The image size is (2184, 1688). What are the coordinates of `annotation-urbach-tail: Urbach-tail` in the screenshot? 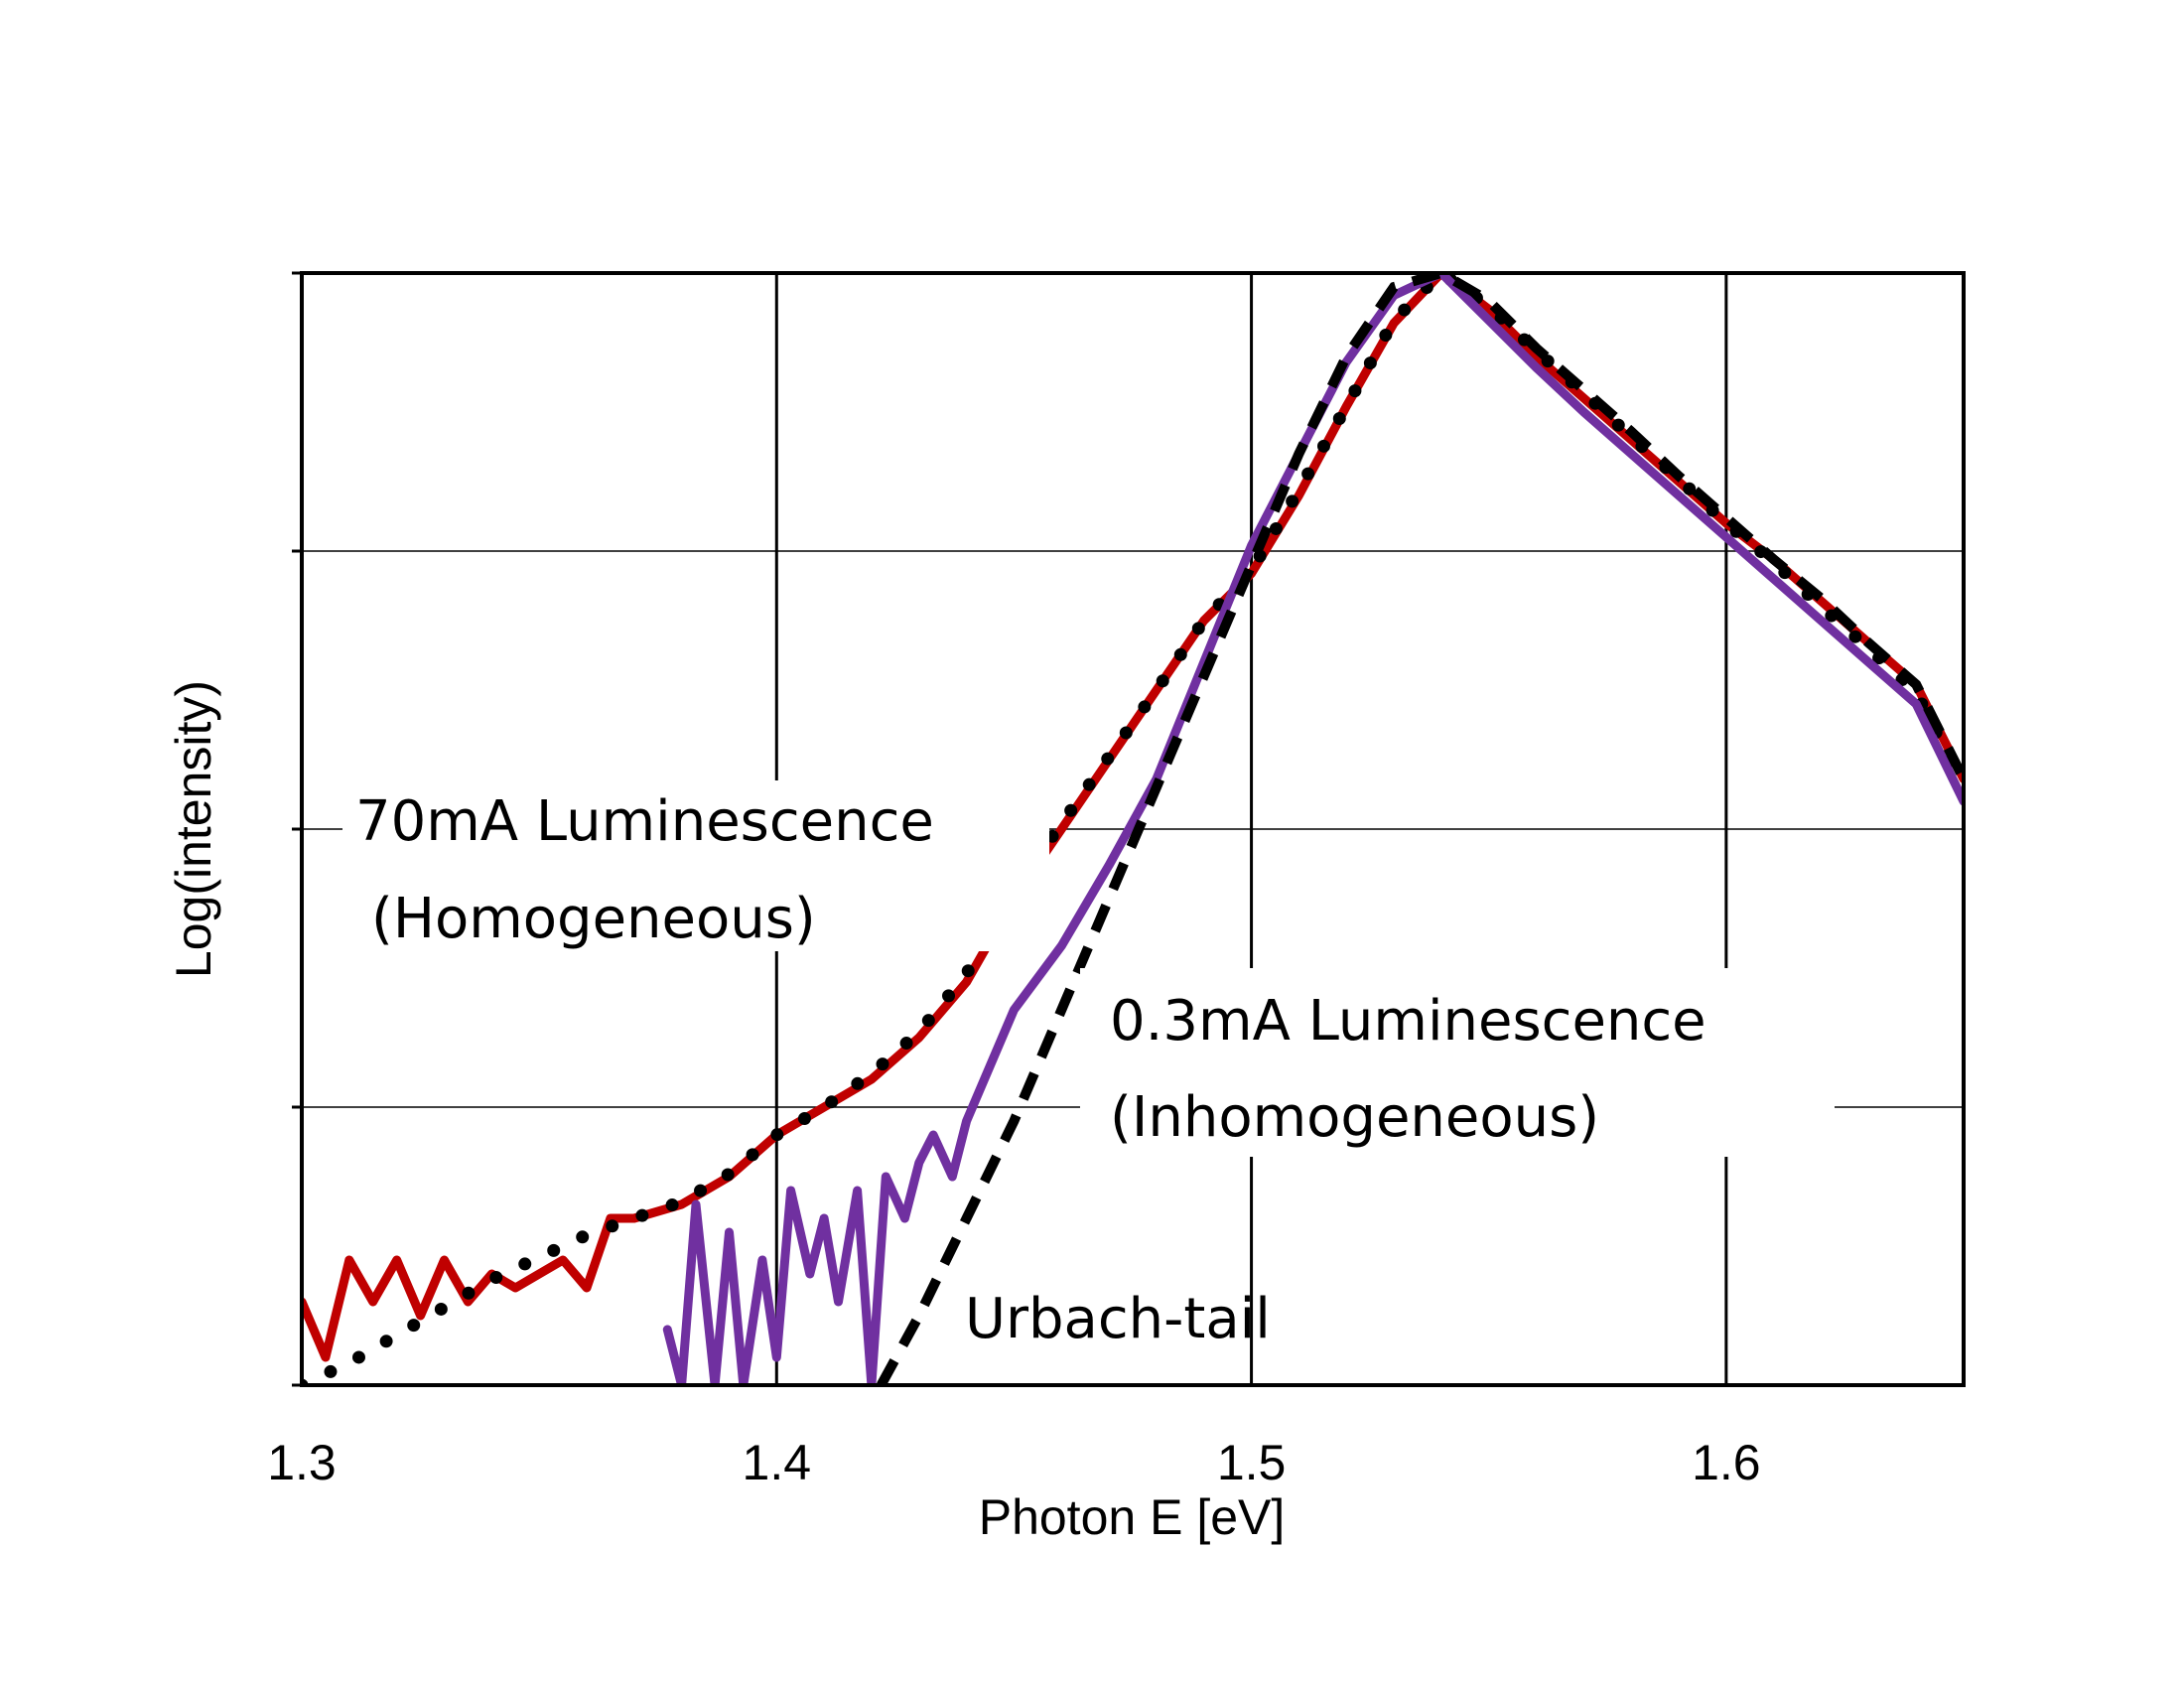 It's located at (1118, 1319).